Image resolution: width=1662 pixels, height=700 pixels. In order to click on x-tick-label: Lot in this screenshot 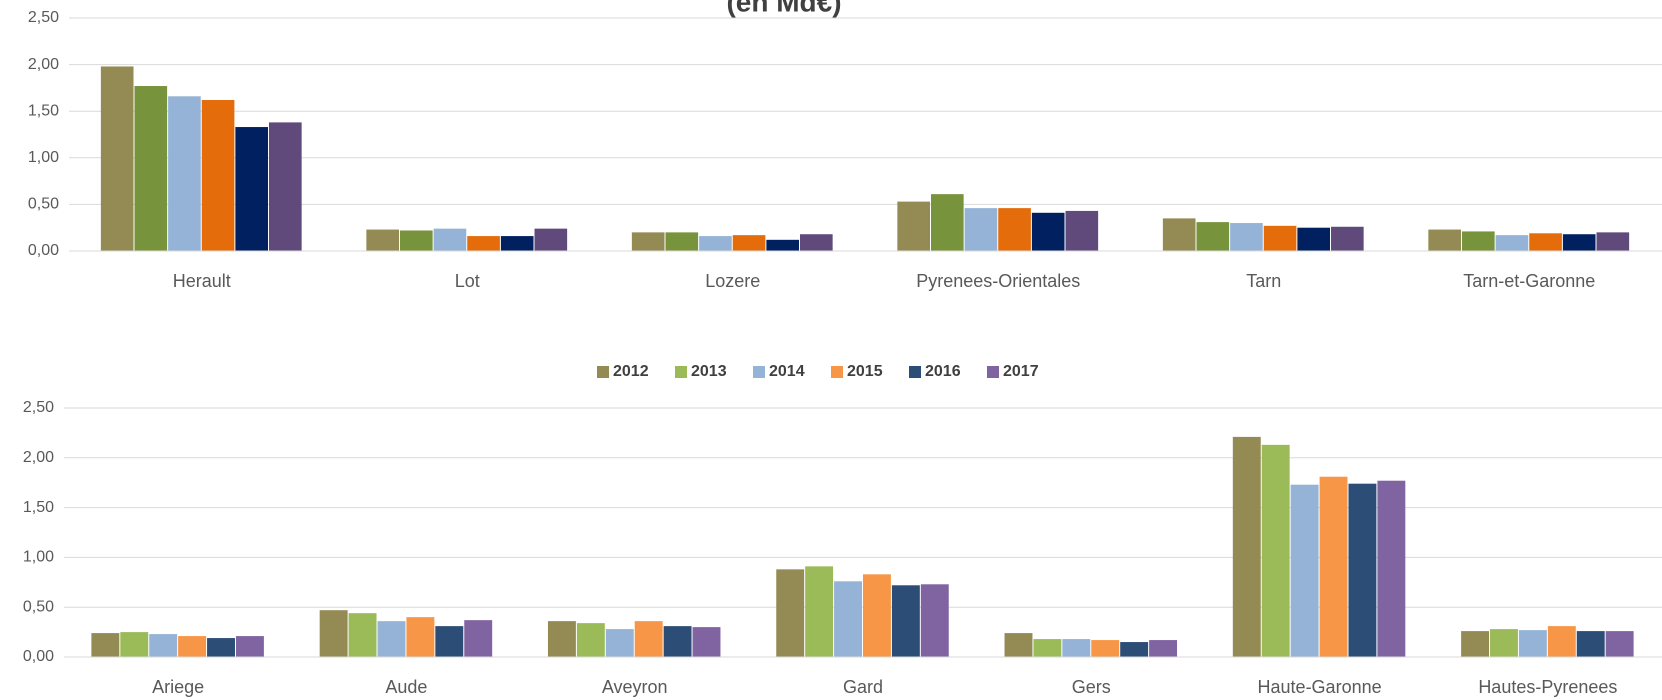, I will do `click(467, 281)`.